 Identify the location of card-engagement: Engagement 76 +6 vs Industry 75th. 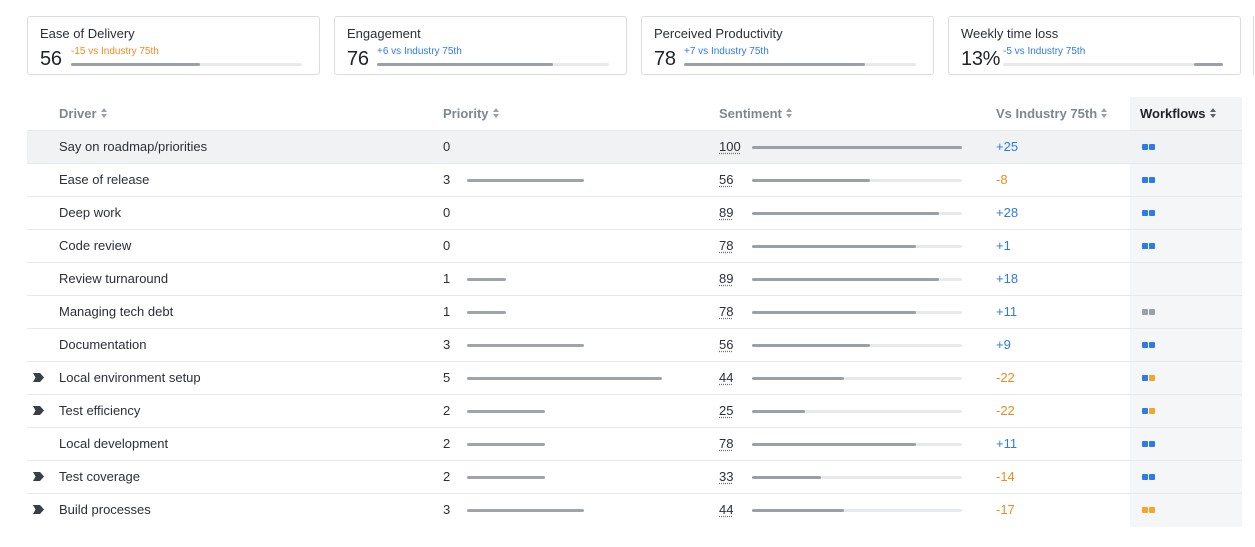
(480, 45).